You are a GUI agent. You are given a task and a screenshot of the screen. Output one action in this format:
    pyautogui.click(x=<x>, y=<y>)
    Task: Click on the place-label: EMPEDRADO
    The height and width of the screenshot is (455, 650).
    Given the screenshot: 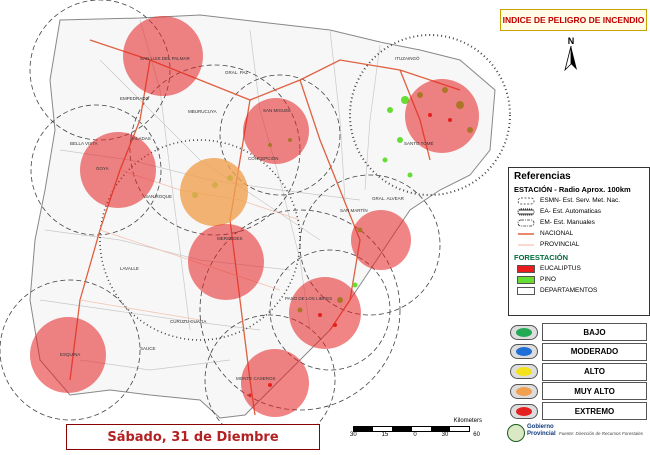 What is the action you would take?
    pyautogui.click(x=135, y=98)
    